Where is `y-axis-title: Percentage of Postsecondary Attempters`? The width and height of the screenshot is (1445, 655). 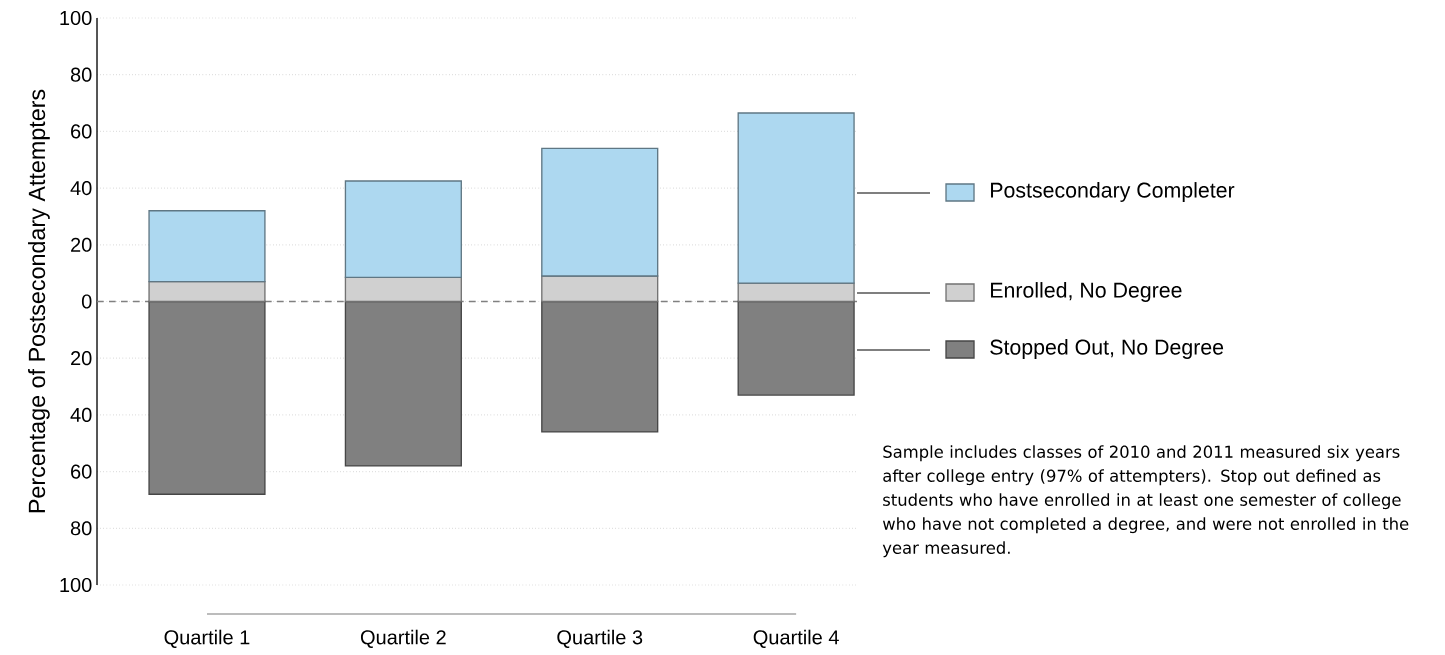
y-axis-title: Percentage of Postsecondary Attempters is located at coordinates (39, 301).